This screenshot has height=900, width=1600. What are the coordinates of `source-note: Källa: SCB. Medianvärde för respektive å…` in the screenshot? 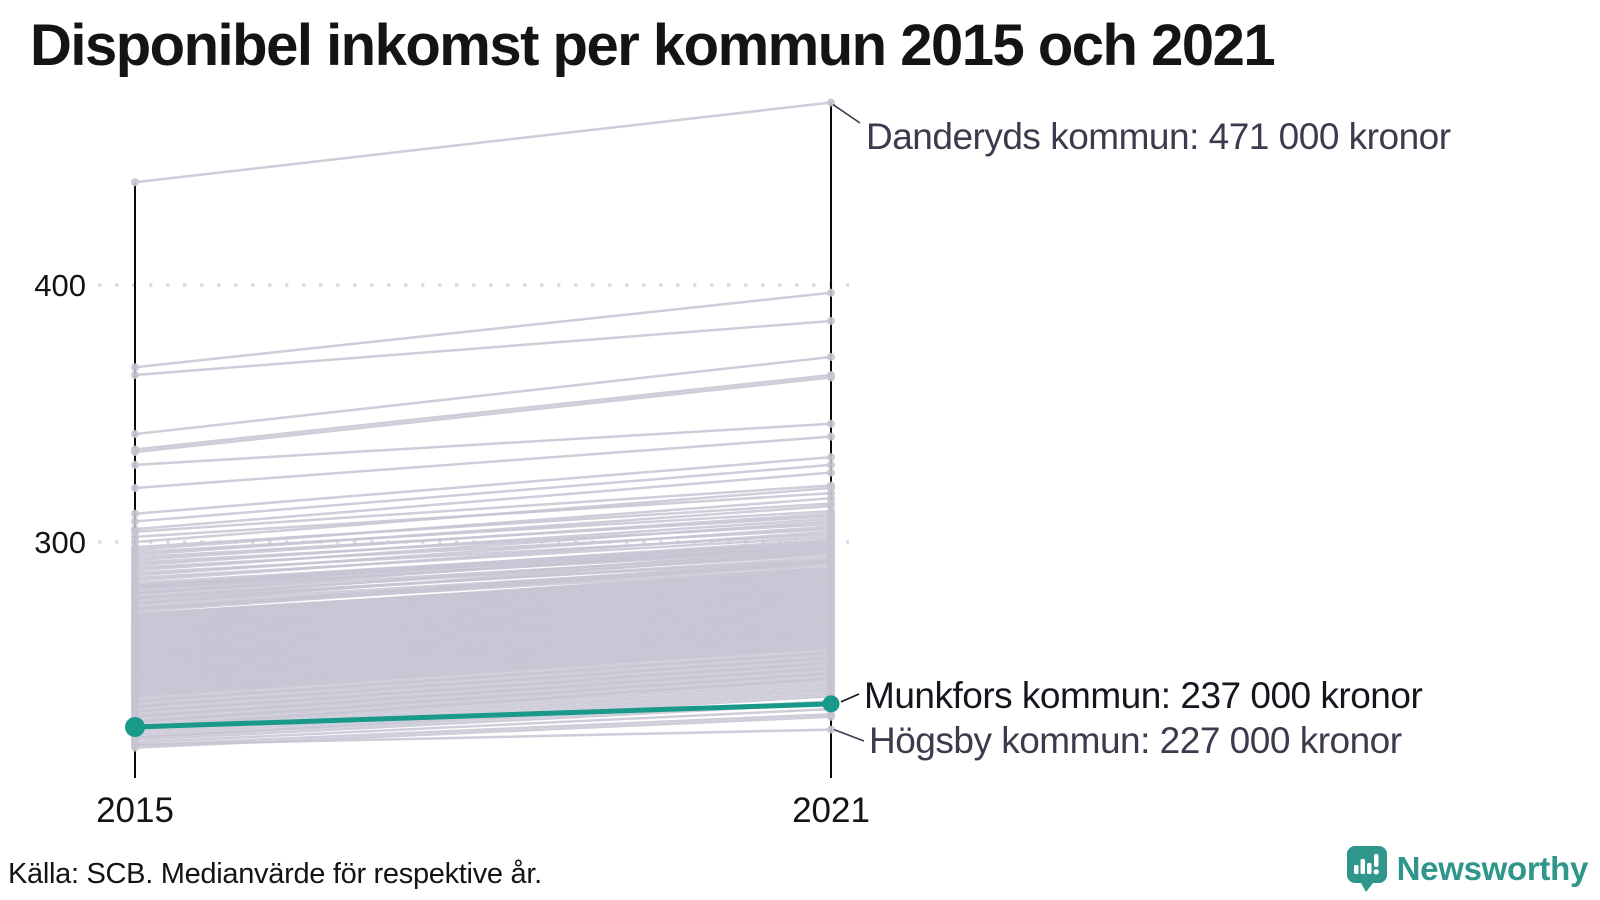 It's located at (275, 874).